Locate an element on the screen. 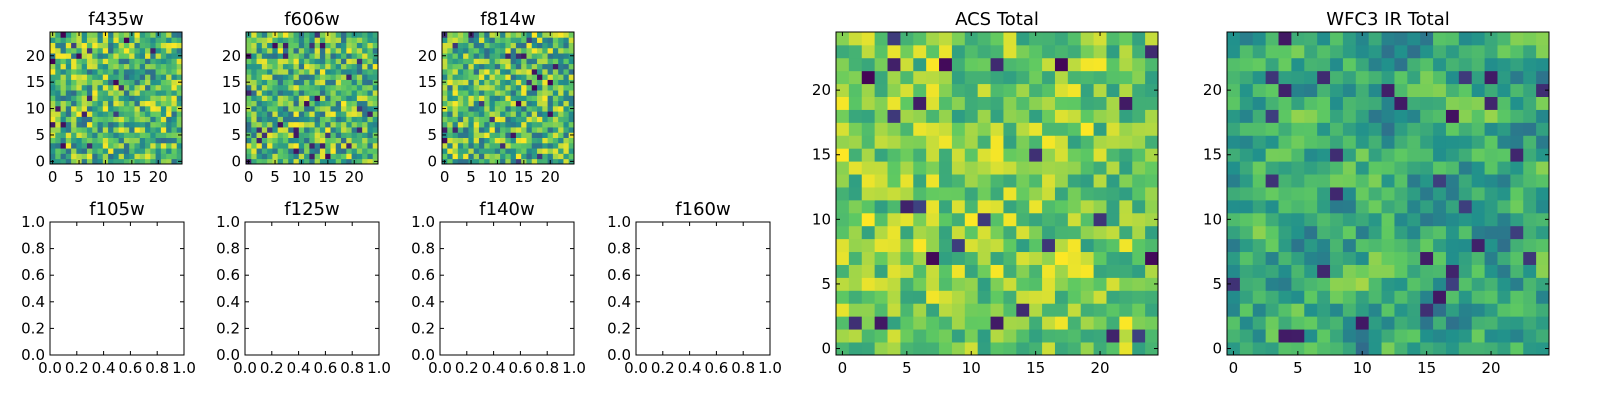 The width and height of the screenshot is (1600, 400). x-tick-label: 10 is located at coordinates (105, 177).